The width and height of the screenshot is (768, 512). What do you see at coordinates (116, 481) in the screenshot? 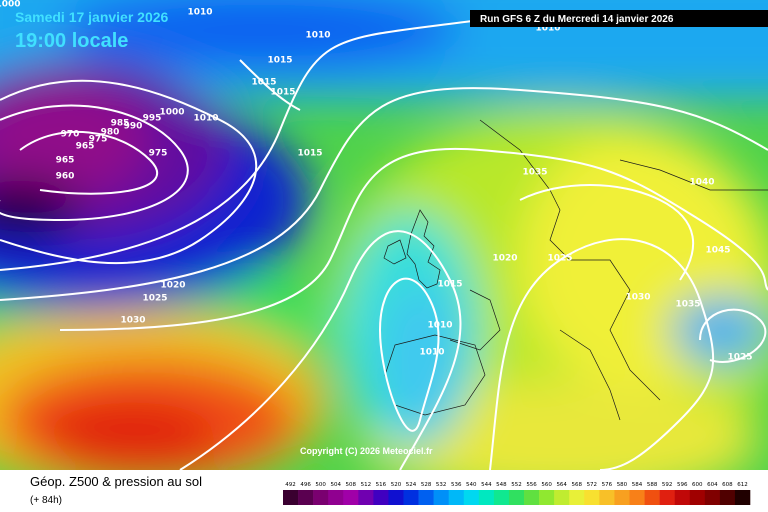
I see `legend-title: Géop. Z500 & pression au sol` at bounding box center [116, 481].